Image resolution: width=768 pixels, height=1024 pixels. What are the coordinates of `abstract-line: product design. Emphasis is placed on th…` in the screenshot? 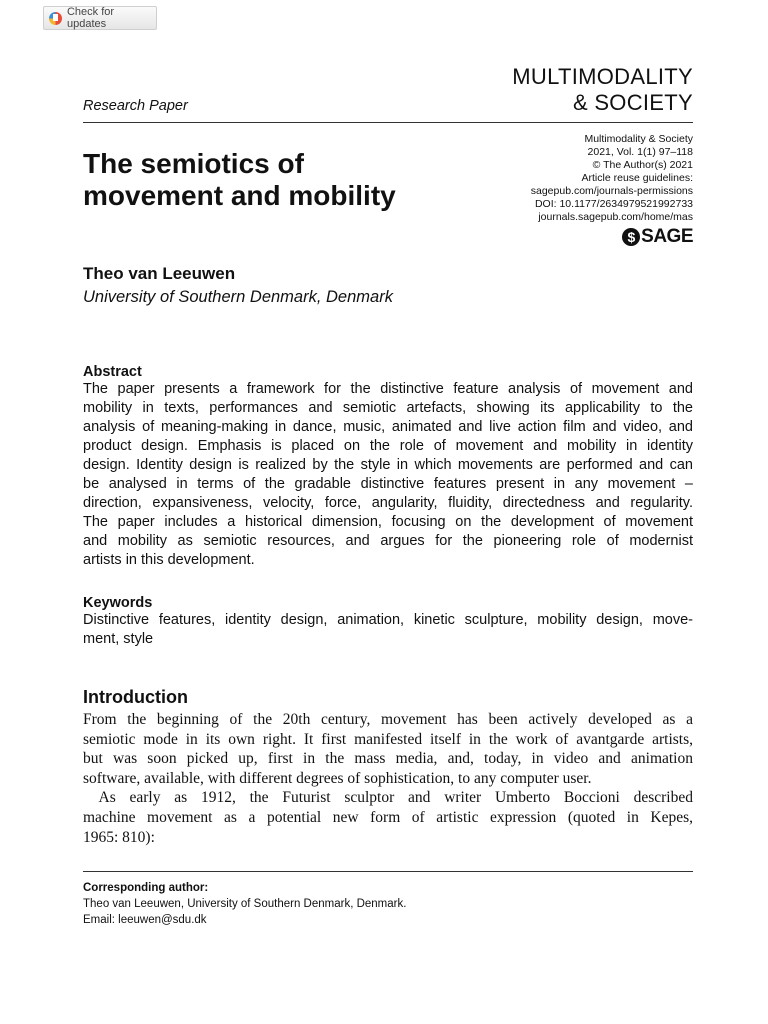 It's located at (388, 446).